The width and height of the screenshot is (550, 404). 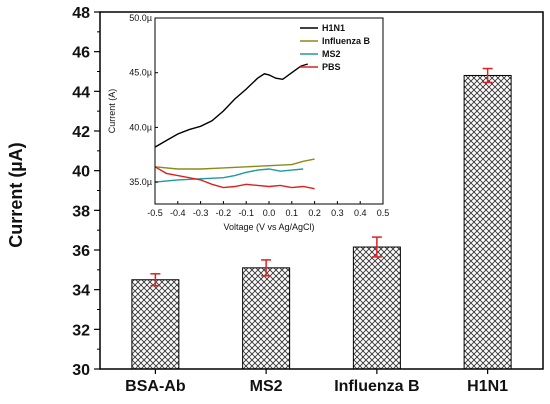 What do you see at coordinates (140, 182) in the screenshot?
I see `inset-y-tick-label: 35.0µ` at bounding box center [140, 182].